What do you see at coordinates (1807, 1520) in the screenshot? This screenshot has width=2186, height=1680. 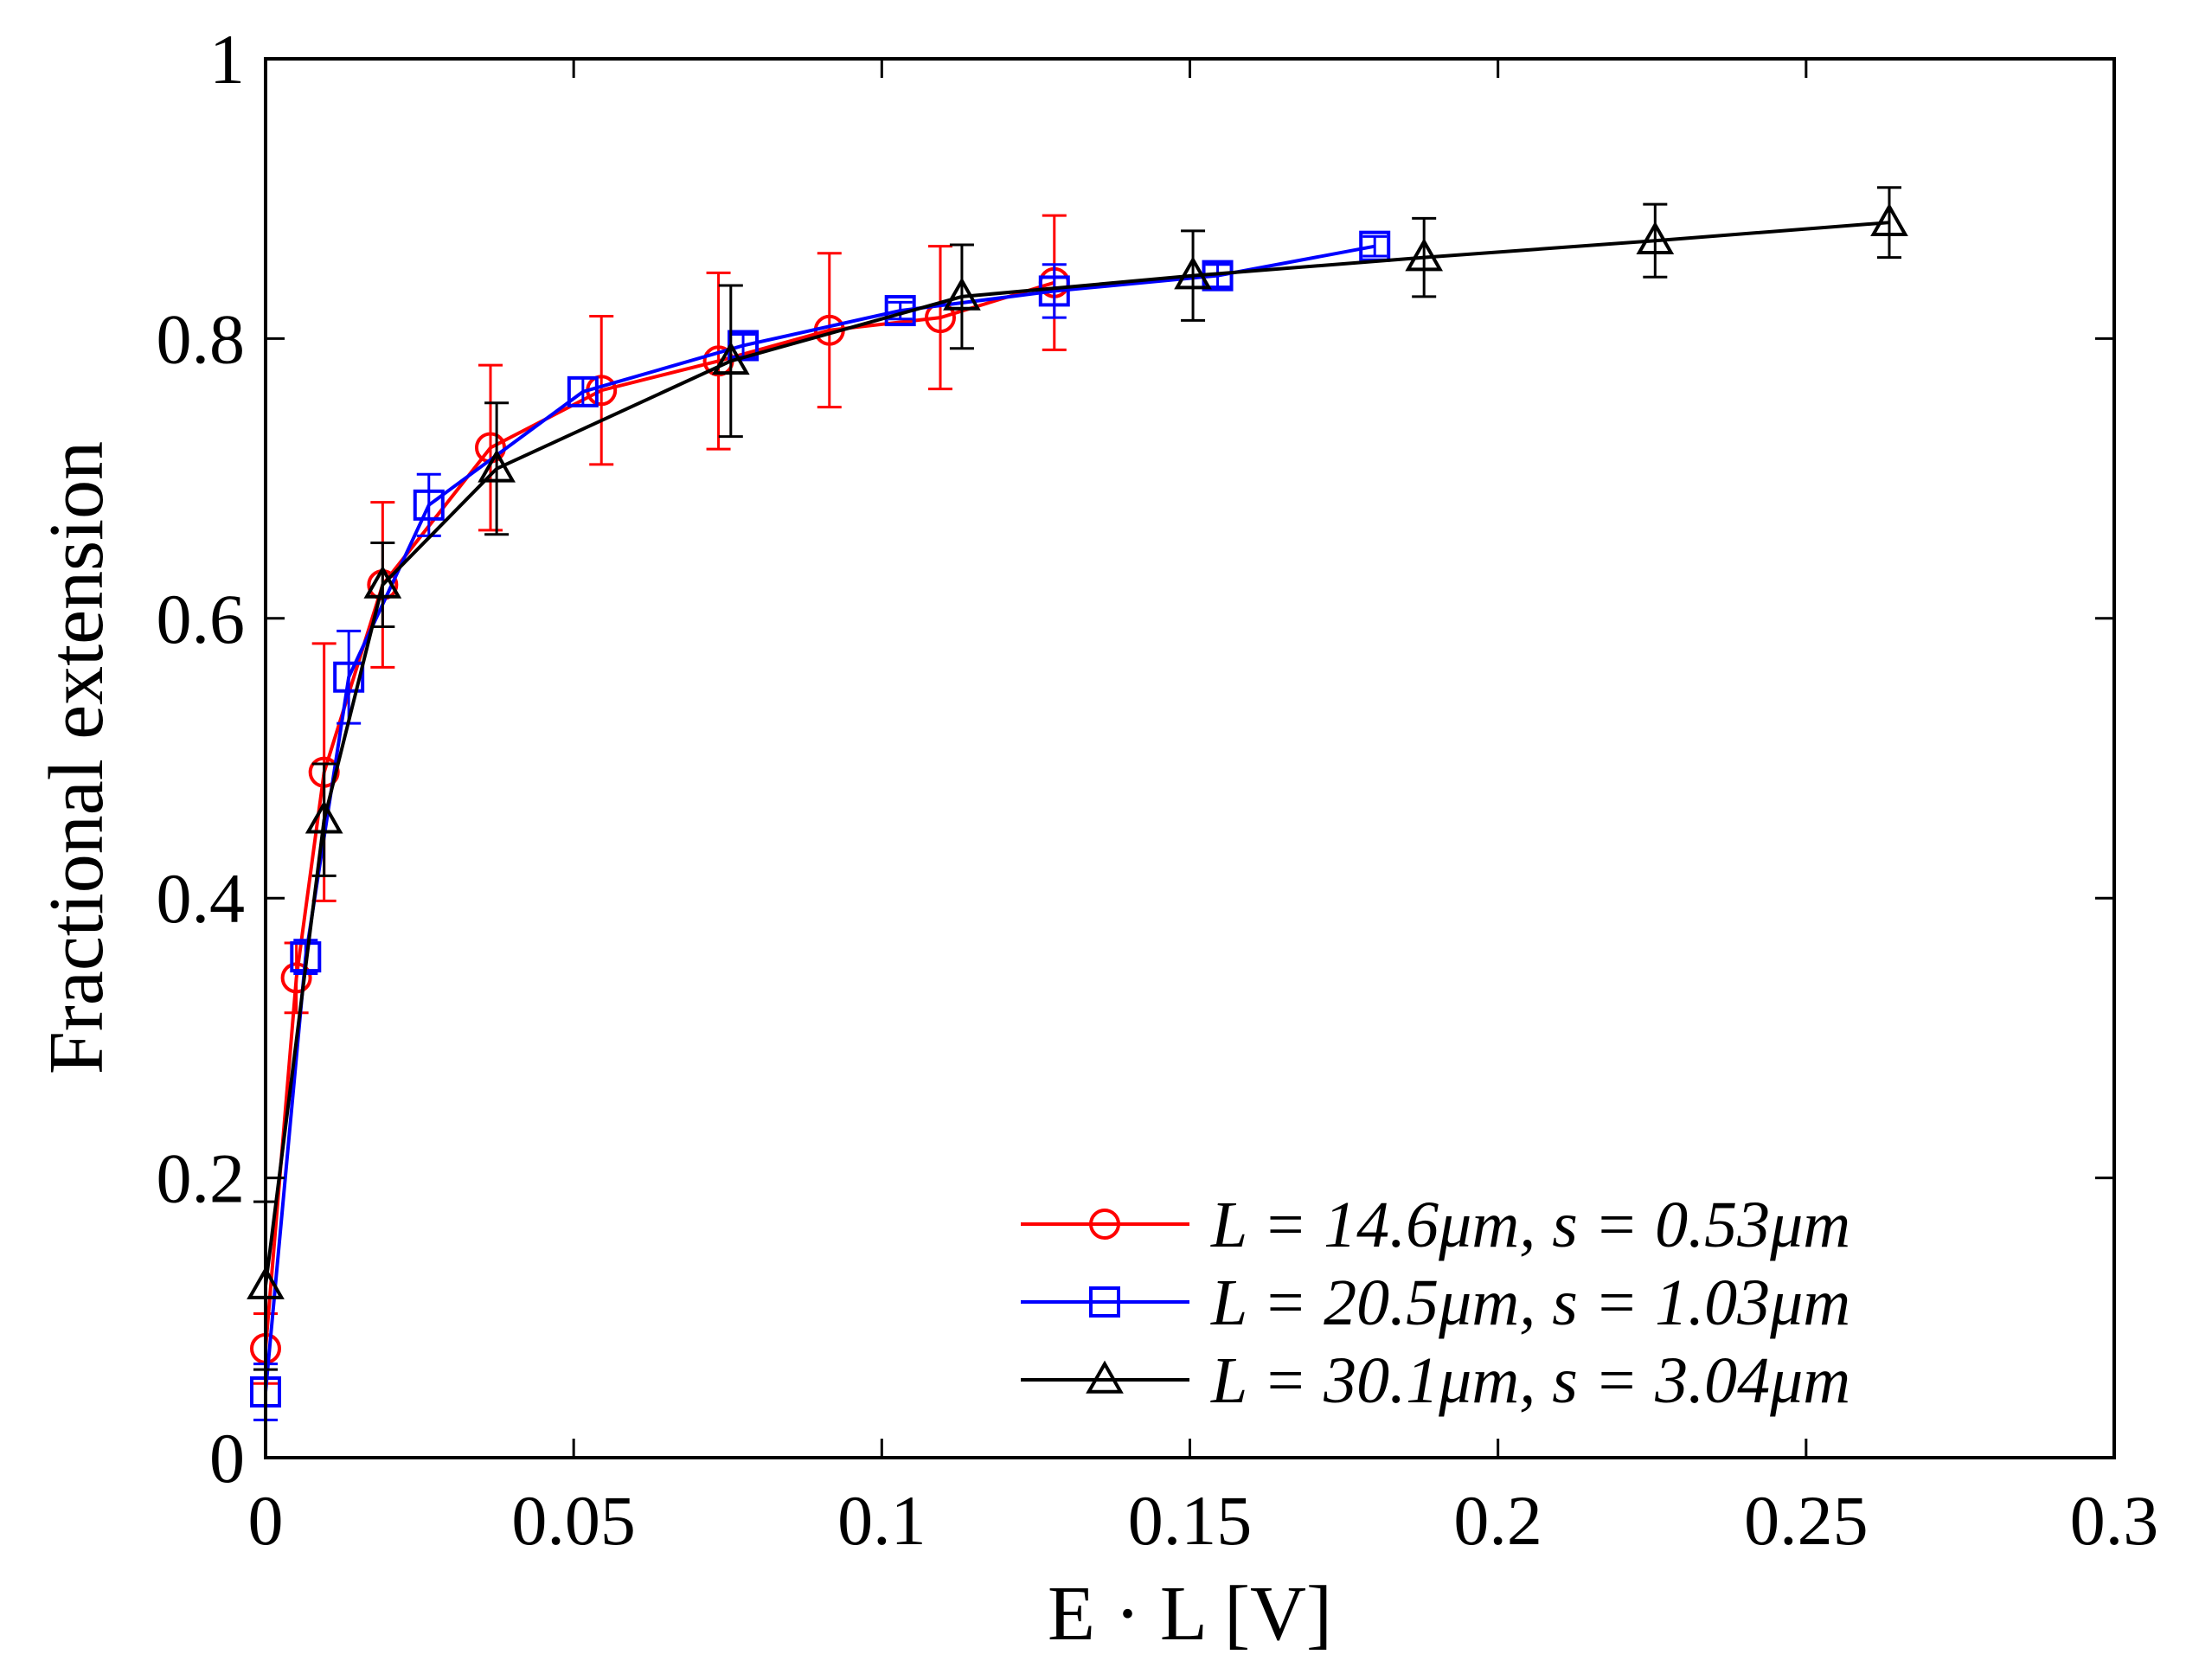 I see `x-tick-label: 0.25` at bounding box center [1807, 1520].